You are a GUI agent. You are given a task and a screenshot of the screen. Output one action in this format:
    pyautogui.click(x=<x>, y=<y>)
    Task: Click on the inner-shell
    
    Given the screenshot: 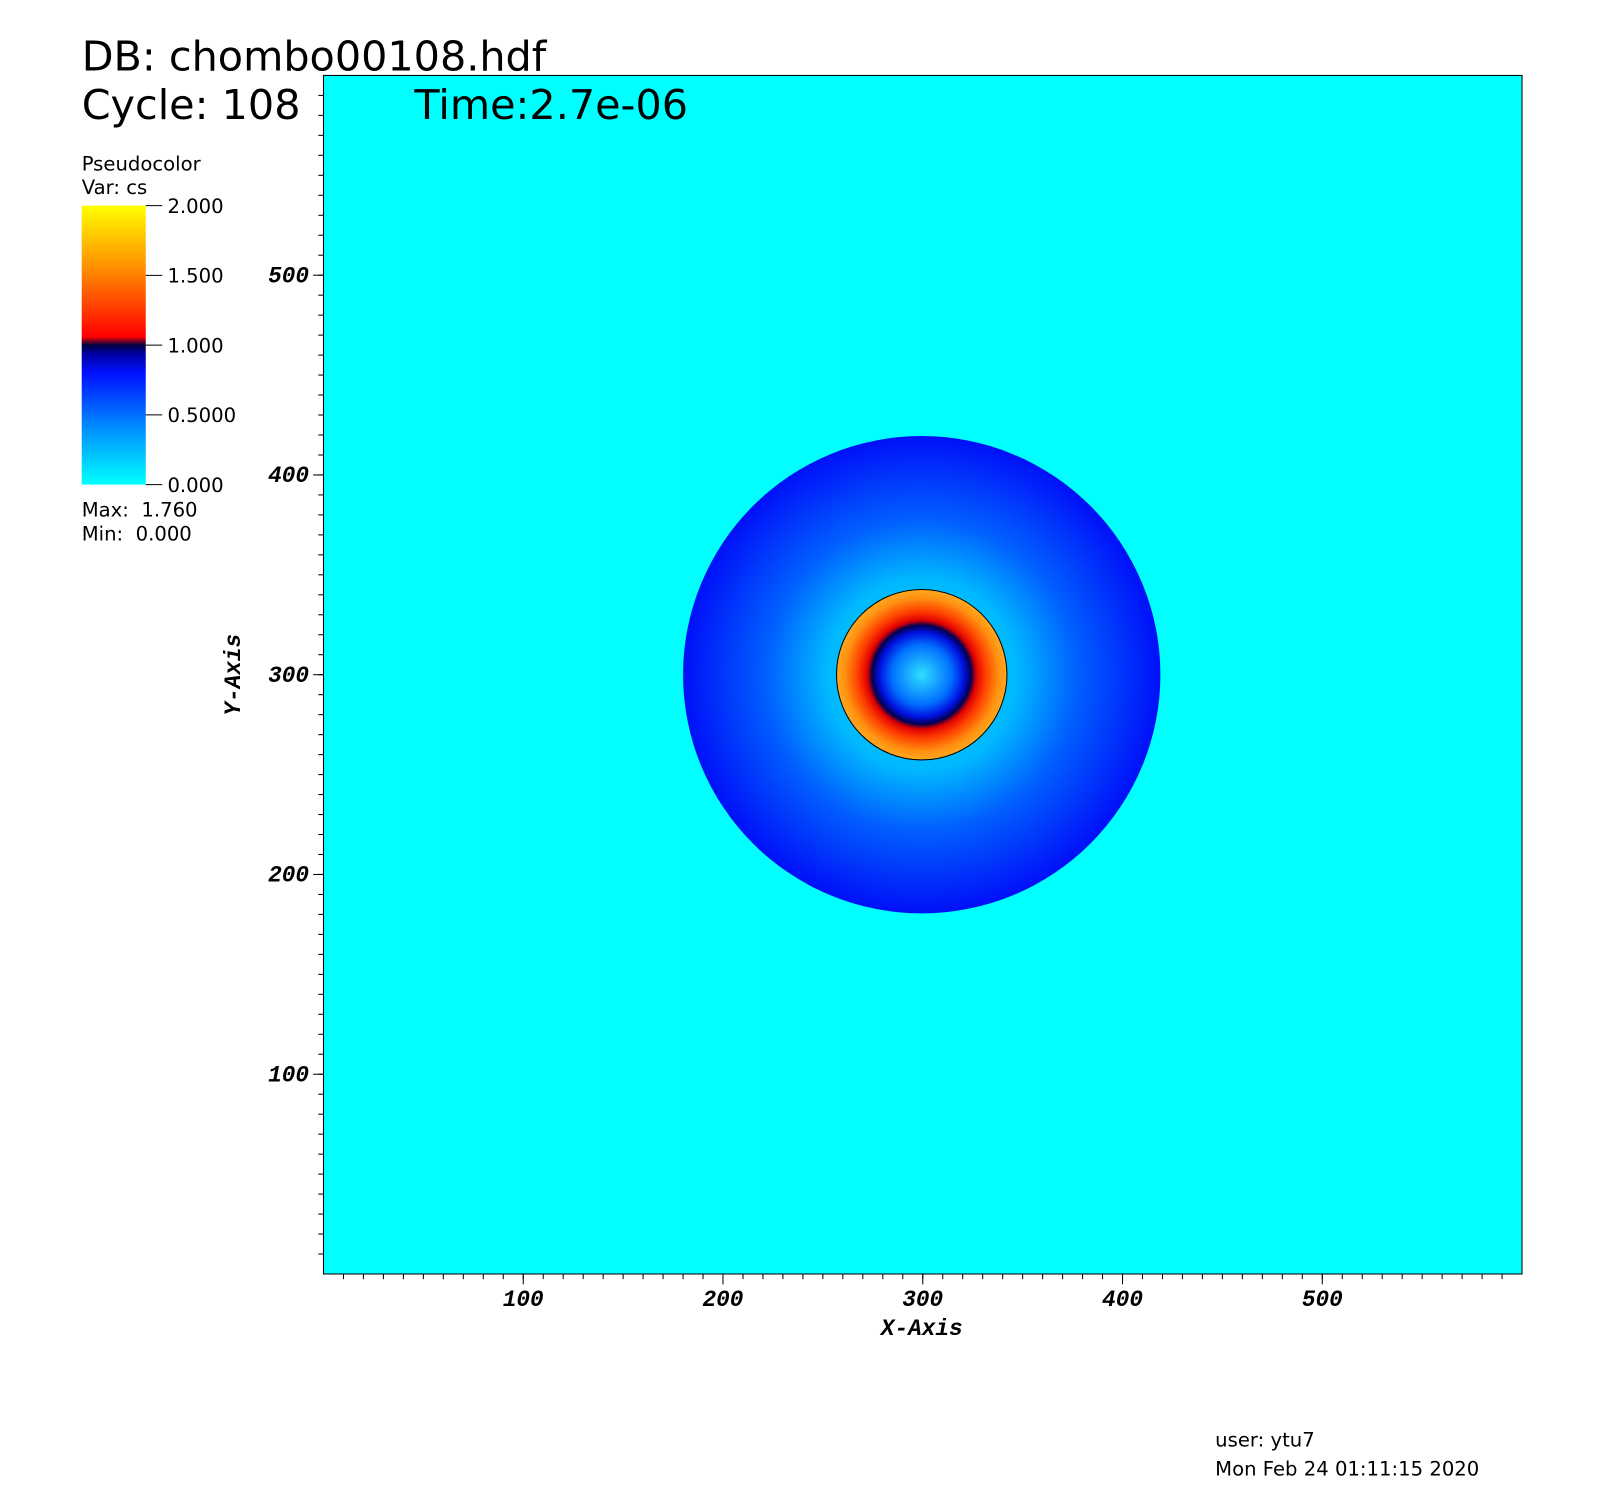 What is the action you would take?
    pyautogui.click(x=921, y=674)
    